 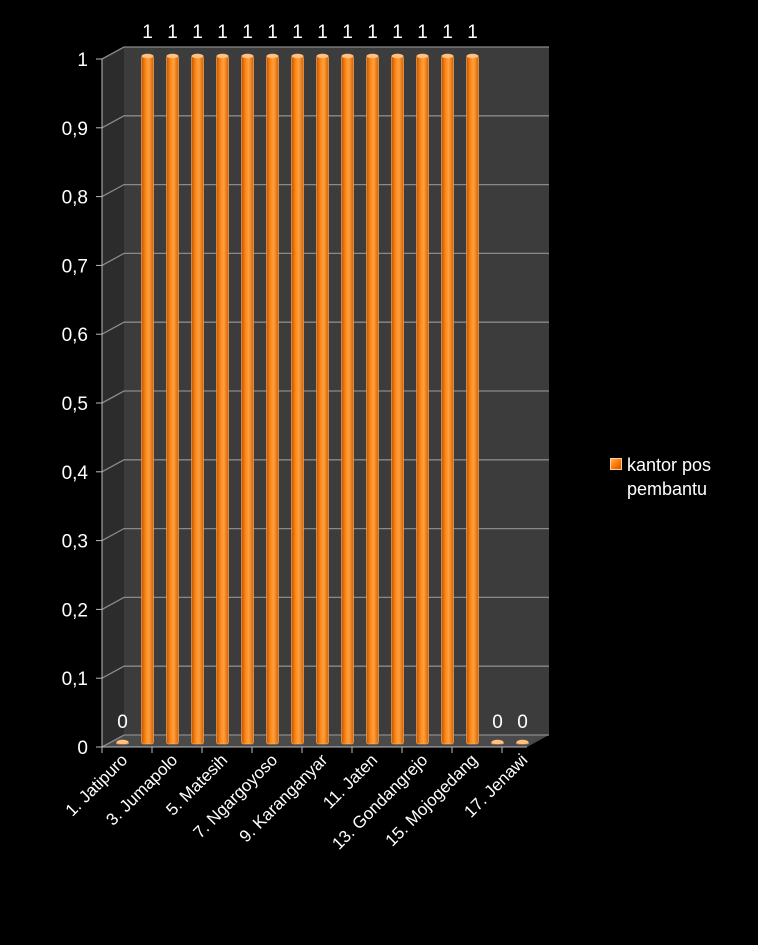 I want to click on category-label: 9. Karanganyar, so click(x=284, y=798).